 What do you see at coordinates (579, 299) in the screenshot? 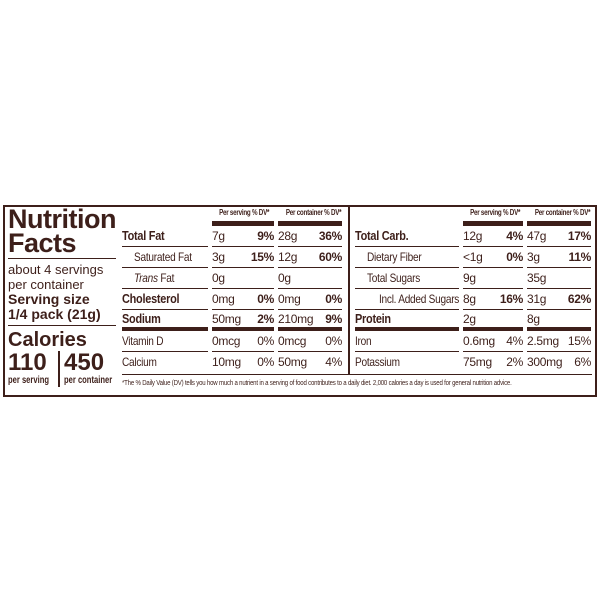
I see `per-container-dv: 62%` at bounding box center [579, 299].